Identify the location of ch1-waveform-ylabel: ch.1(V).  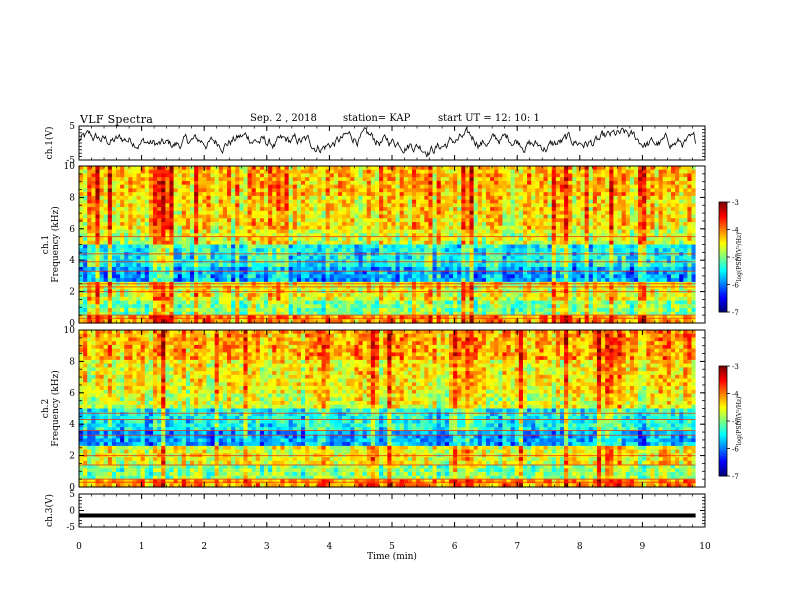
(49, 143).